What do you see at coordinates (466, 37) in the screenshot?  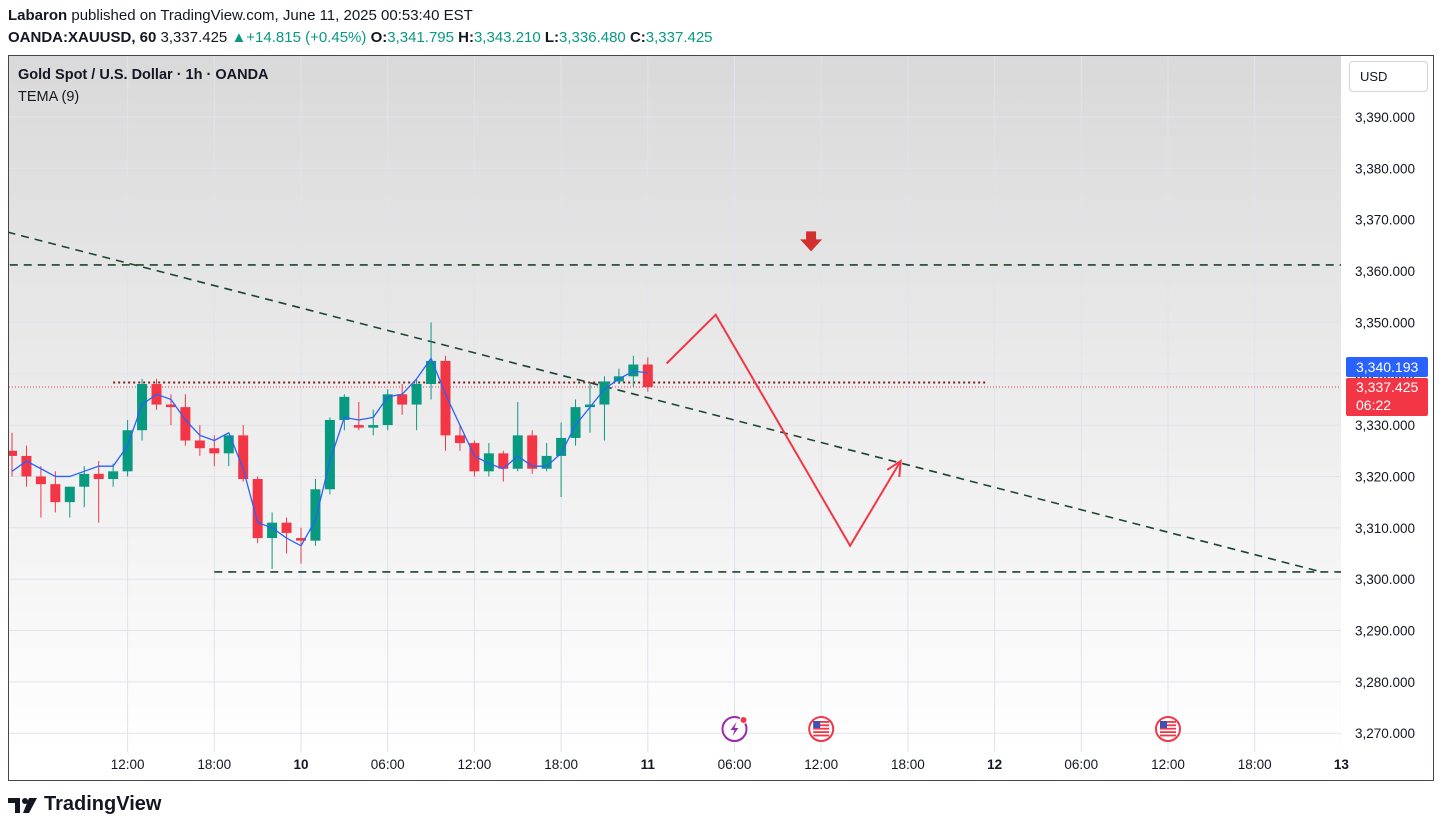 I see `high-label: H:` at bounding box center [466, 37].